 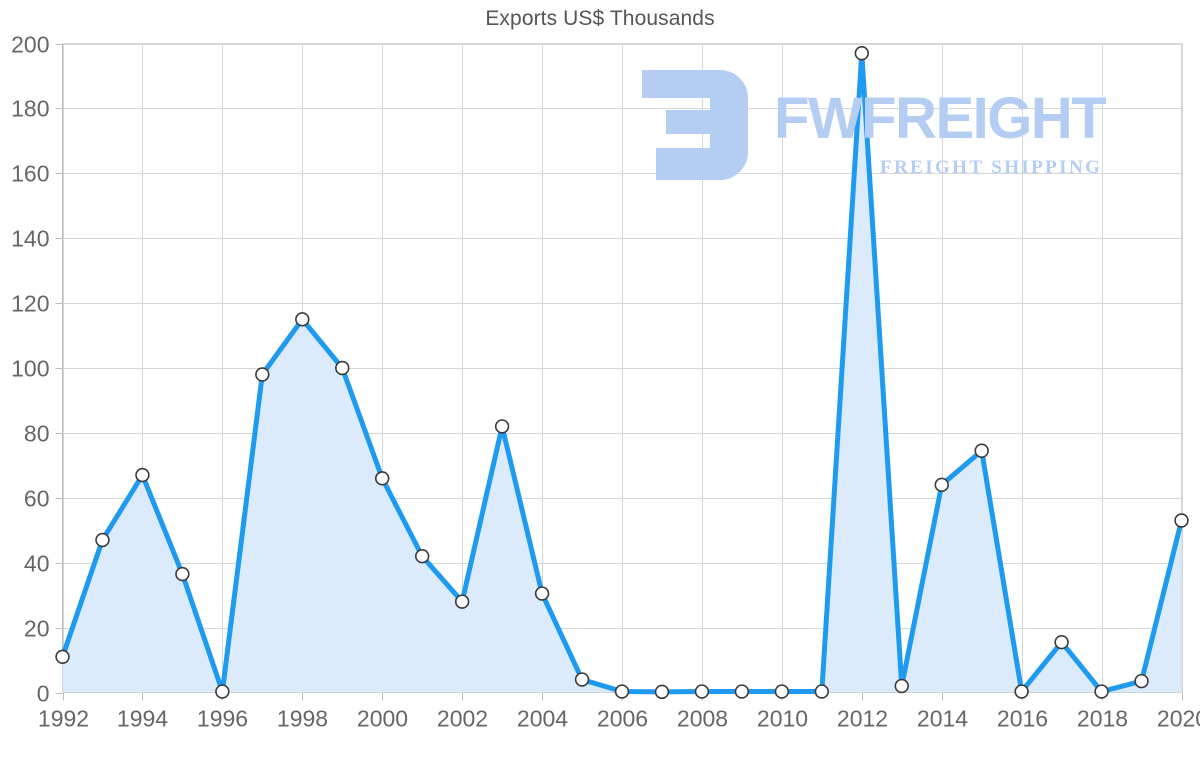 I want to click on y-tick-label: 200, so click(x=30, y=45).